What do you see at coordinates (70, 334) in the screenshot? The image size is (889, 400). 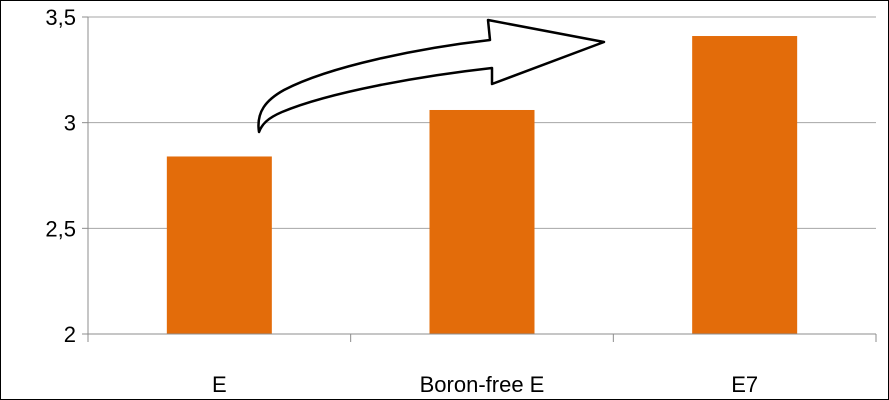 I see `y-tick-label: 2` at bounding box center [70, 334].